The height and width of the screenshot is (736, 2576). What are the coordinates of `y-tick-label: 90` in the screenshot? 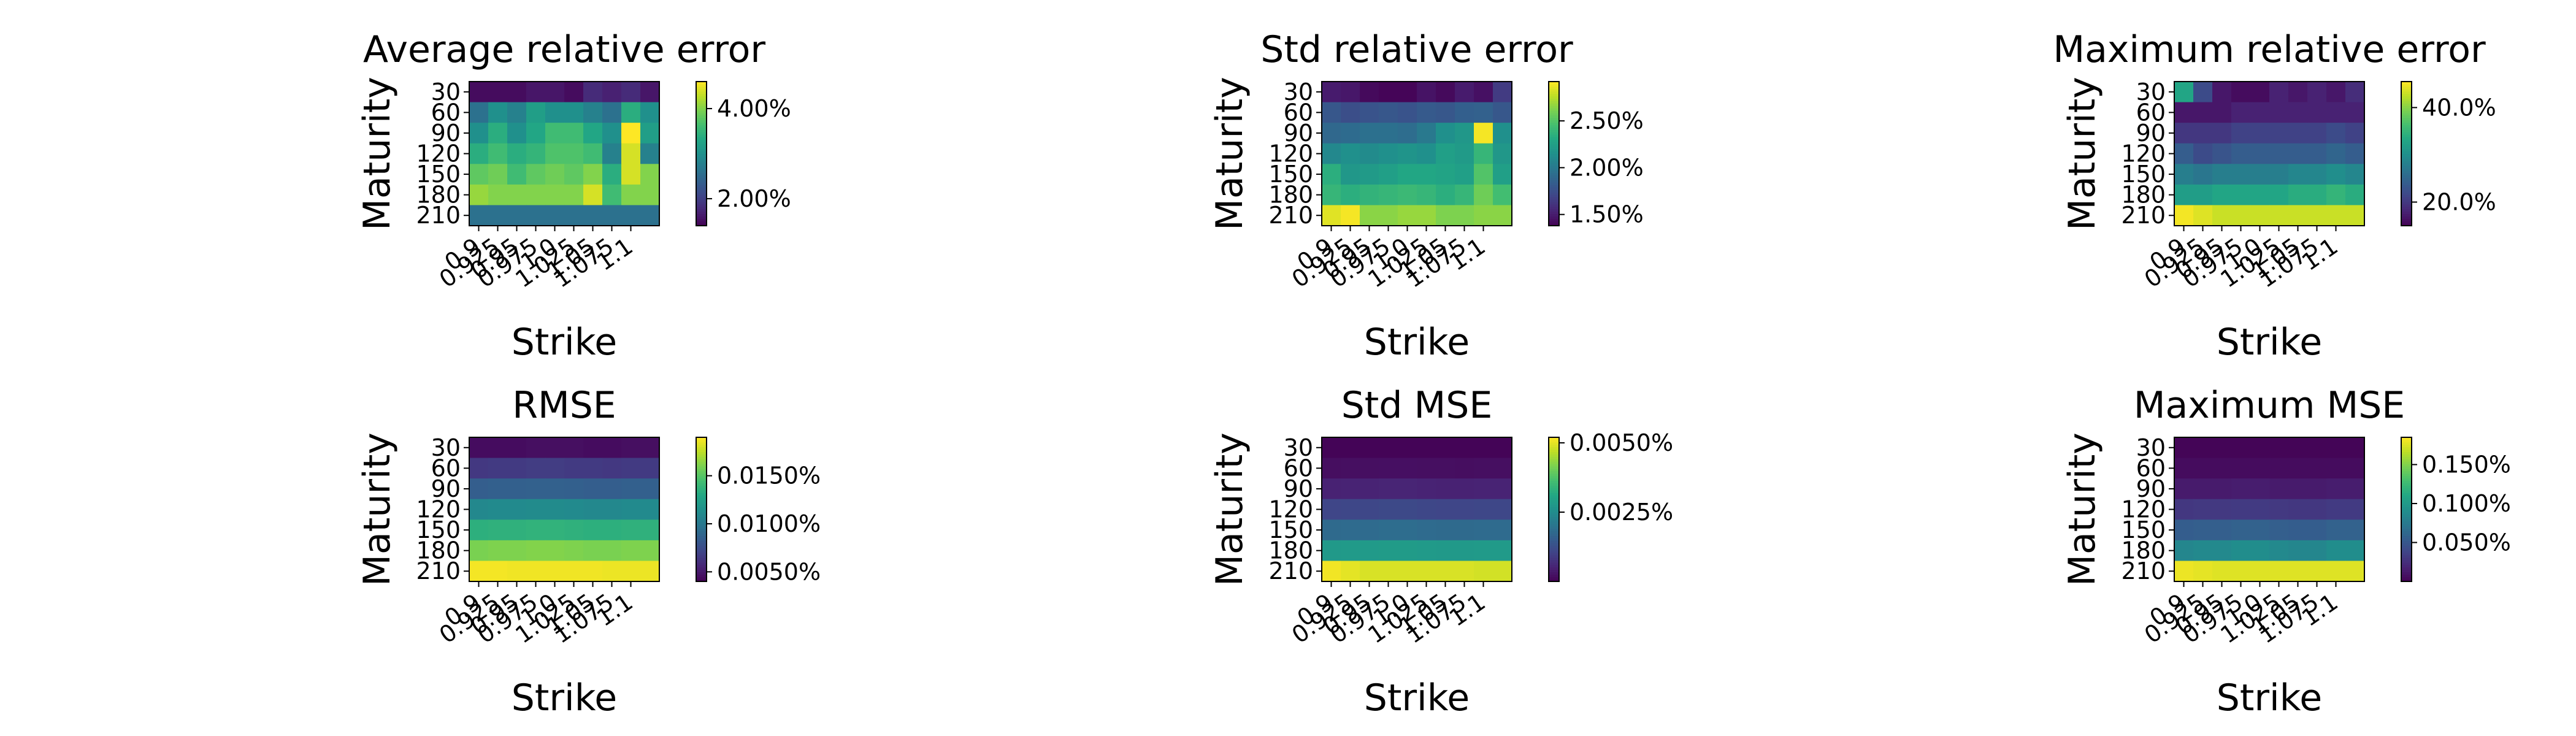 It's located at (446, 488).